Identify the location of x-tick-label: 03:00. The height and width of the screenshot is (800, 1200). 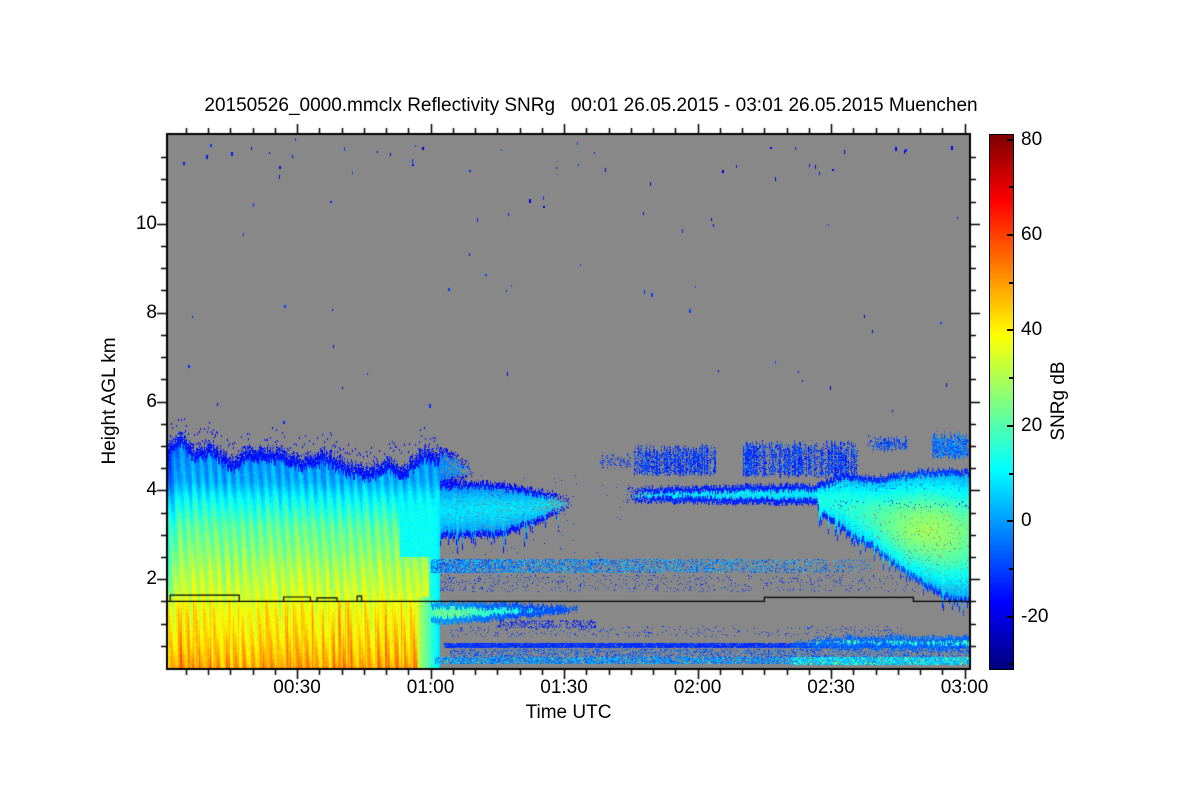
(964, 687).